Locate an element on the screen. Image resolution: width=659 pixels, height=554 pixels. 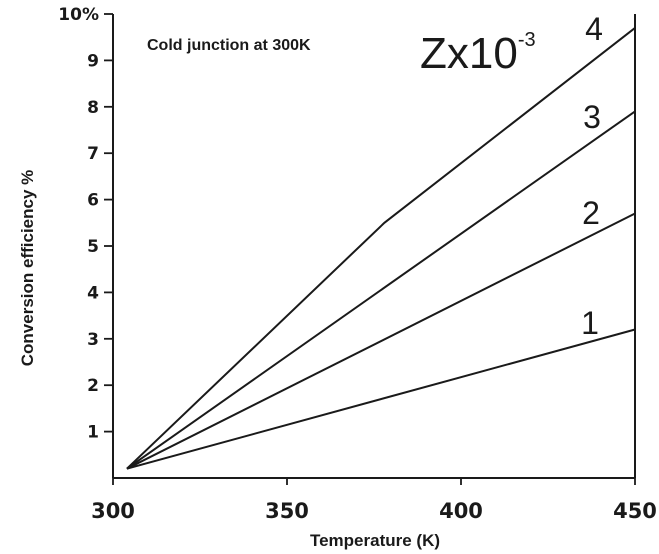
y-tick-label: 2 is located at coordinates (93, 386).